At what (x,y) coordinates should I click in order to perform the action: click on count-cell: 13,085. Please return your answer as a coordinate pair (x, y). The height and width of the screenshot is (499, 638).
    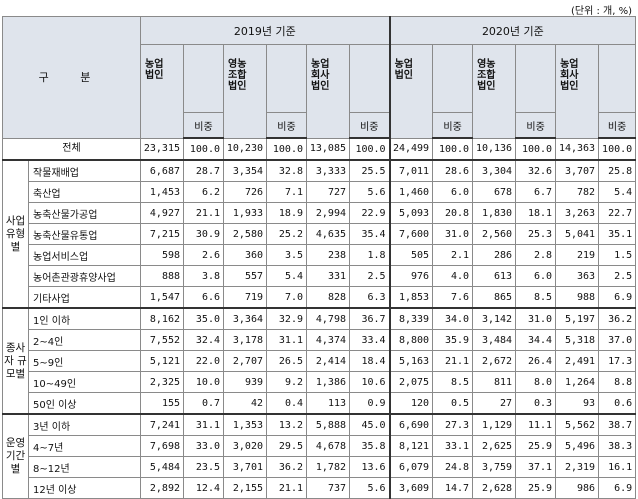
    Looking at the image, I should click on (328, 149).